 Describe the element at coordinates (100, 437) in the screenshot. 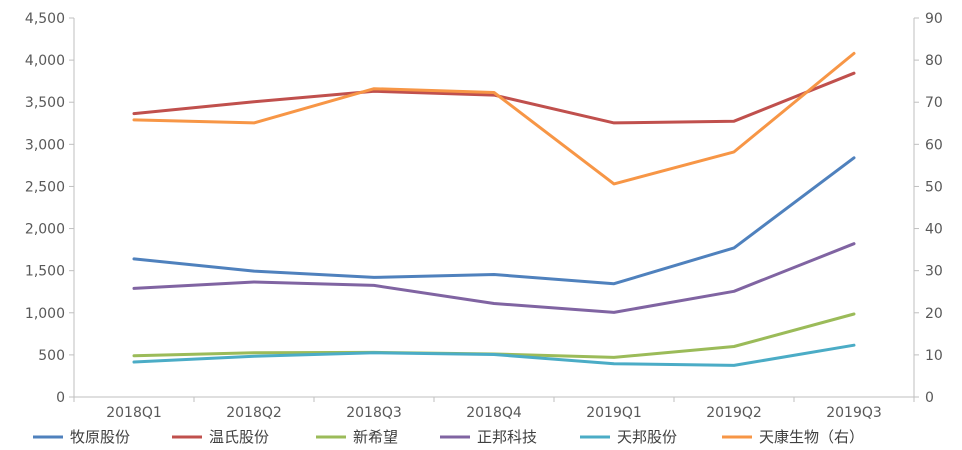

I see `legend-label: 牧原股份` at that location.